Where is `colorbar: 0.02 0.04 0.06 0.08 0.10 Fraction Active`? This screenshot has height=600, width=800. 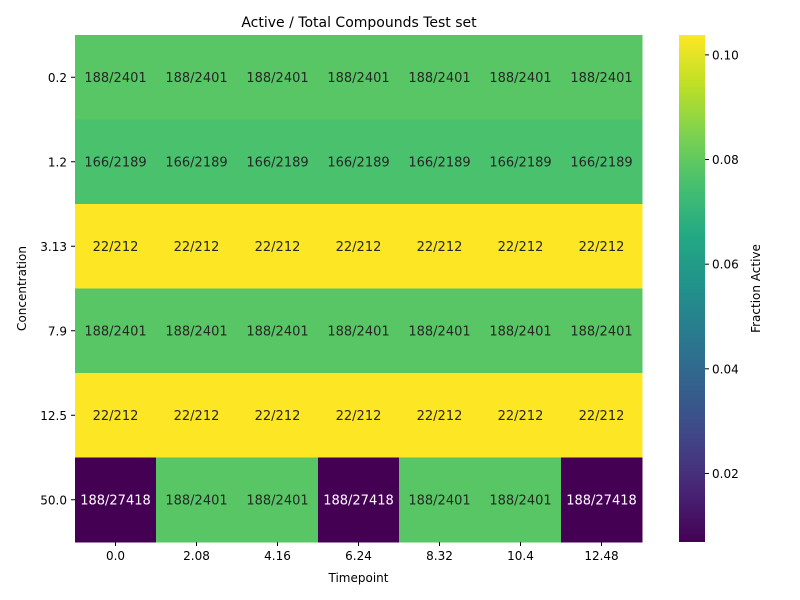
colorbar: 0.02 0.04 0.06 0.08 0.10 Fraction Active is located at coordinates (721, 288).